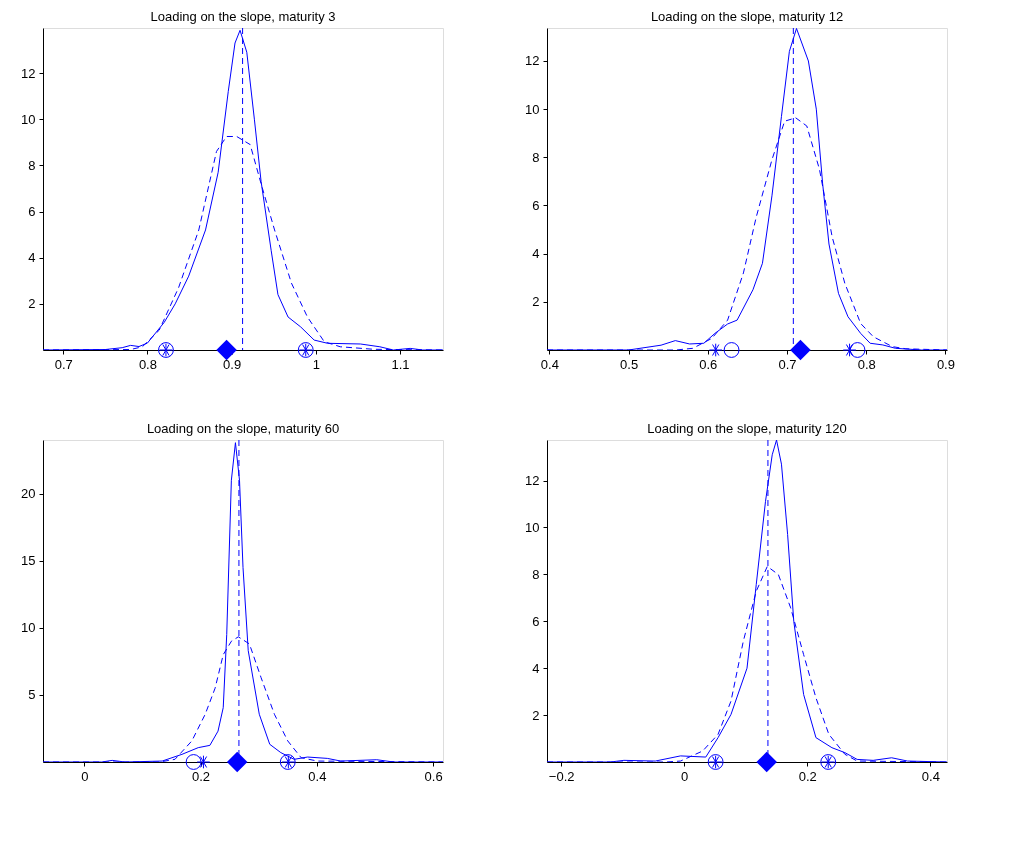  What do you see at coordinates (28, 494) in the screenshot?
I see `y-tick-label: 20` at bounding box center [28, 494].